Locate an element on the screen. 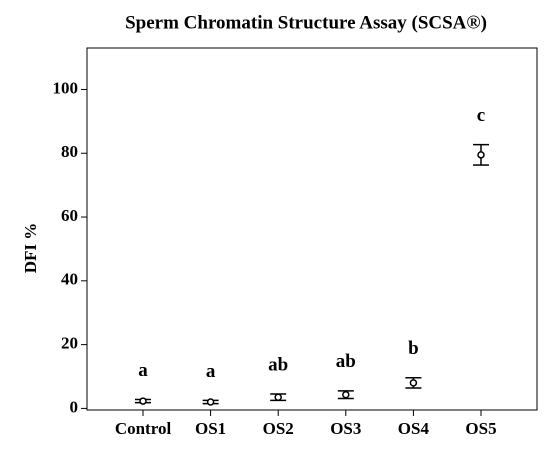 The height and width of the screenshot is (449, 550). x-tick-label: OS2 is located at coordinates (278, 428).